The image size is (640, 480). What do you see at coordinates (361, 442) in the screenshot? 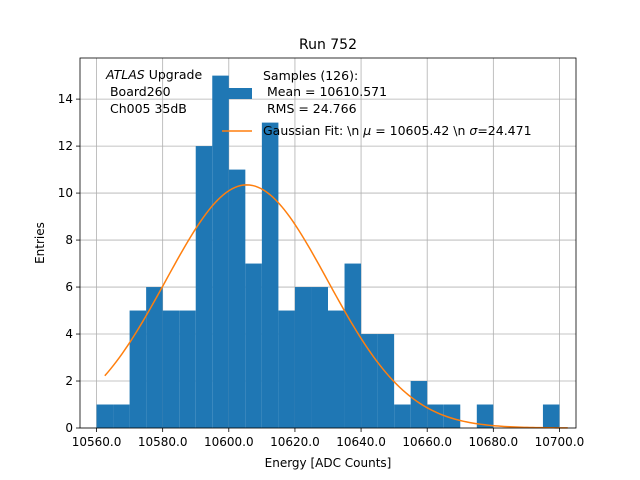
I see `x-tick-label-4: 10640.0` at bounding box center [361, 442].